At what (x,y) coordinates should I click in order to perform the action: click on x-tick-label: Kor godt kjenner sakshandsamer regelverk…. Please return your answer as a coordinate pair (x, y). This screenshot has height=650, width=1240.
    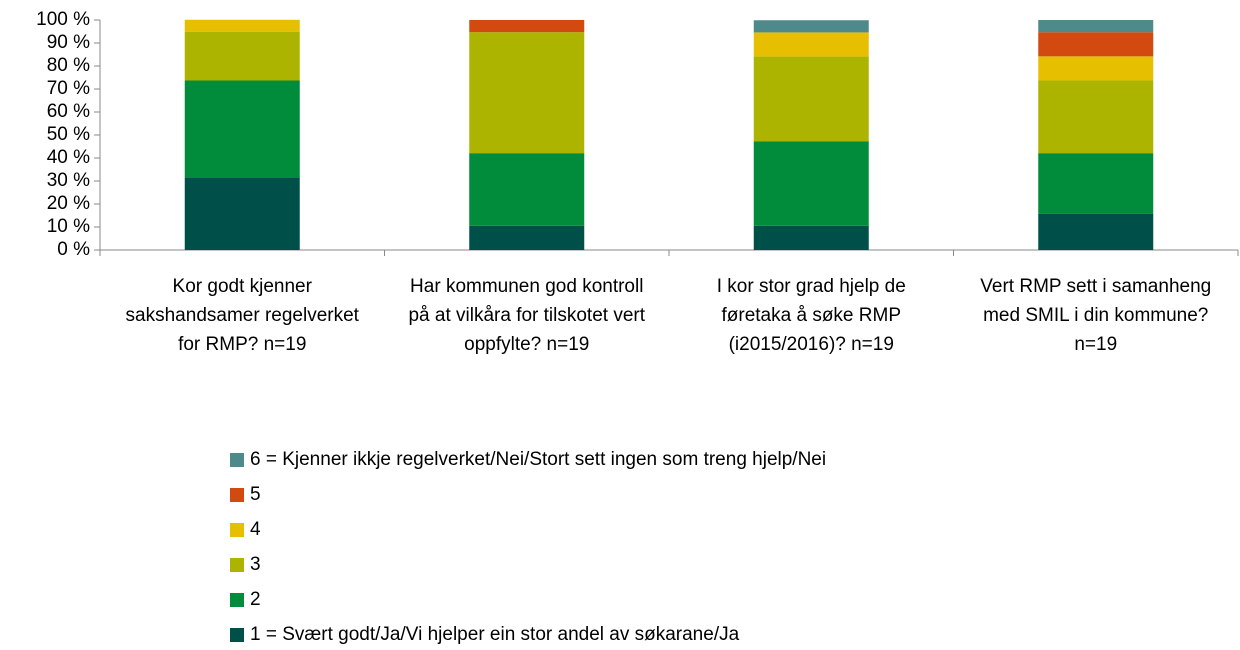
    Looking at the image, I should click on (242, 315).